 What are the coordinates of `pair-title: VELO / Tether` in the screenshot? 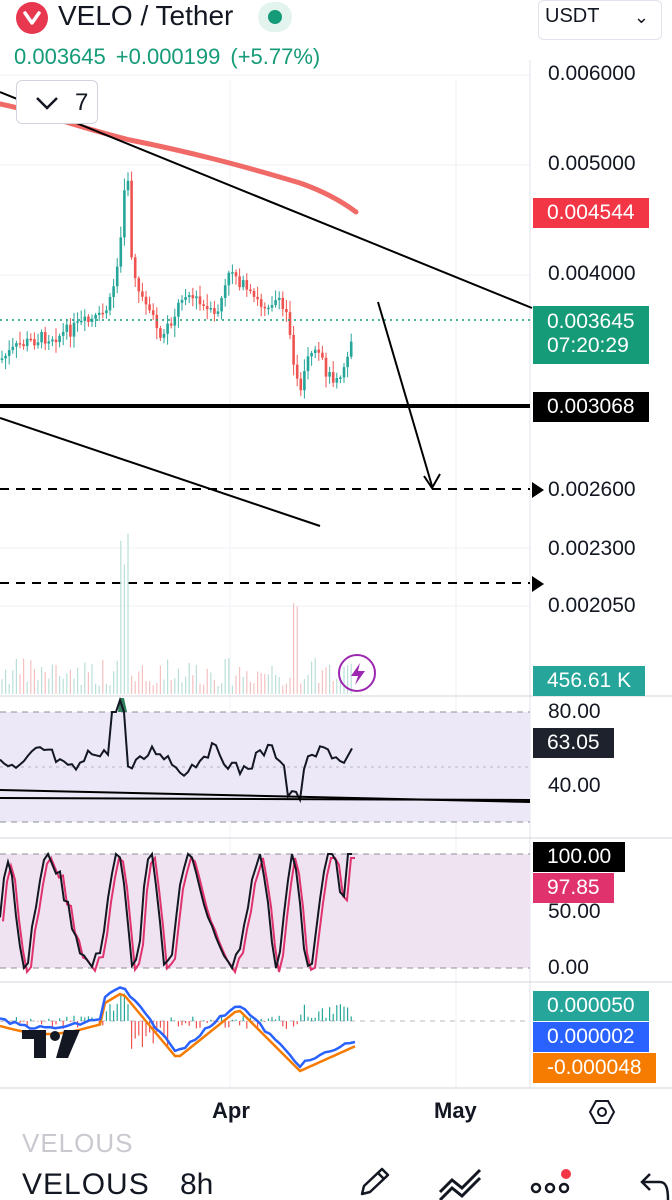 It's located at (146, 15).